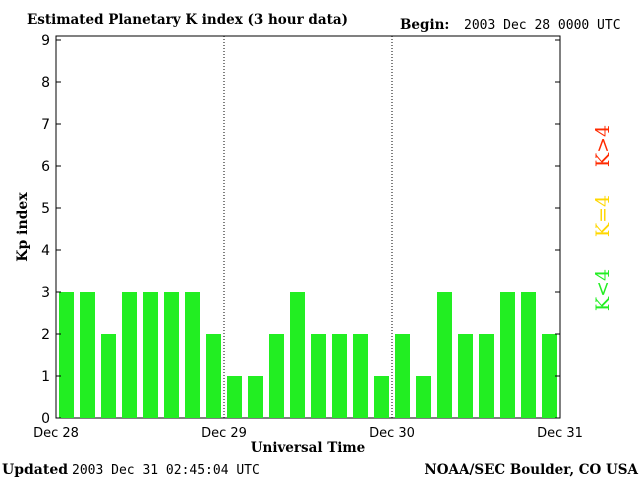  What do you see at coordinates (45, 377) in the screenshot?
I see `y-tick-label: 1` at bounding box center [45, 377].